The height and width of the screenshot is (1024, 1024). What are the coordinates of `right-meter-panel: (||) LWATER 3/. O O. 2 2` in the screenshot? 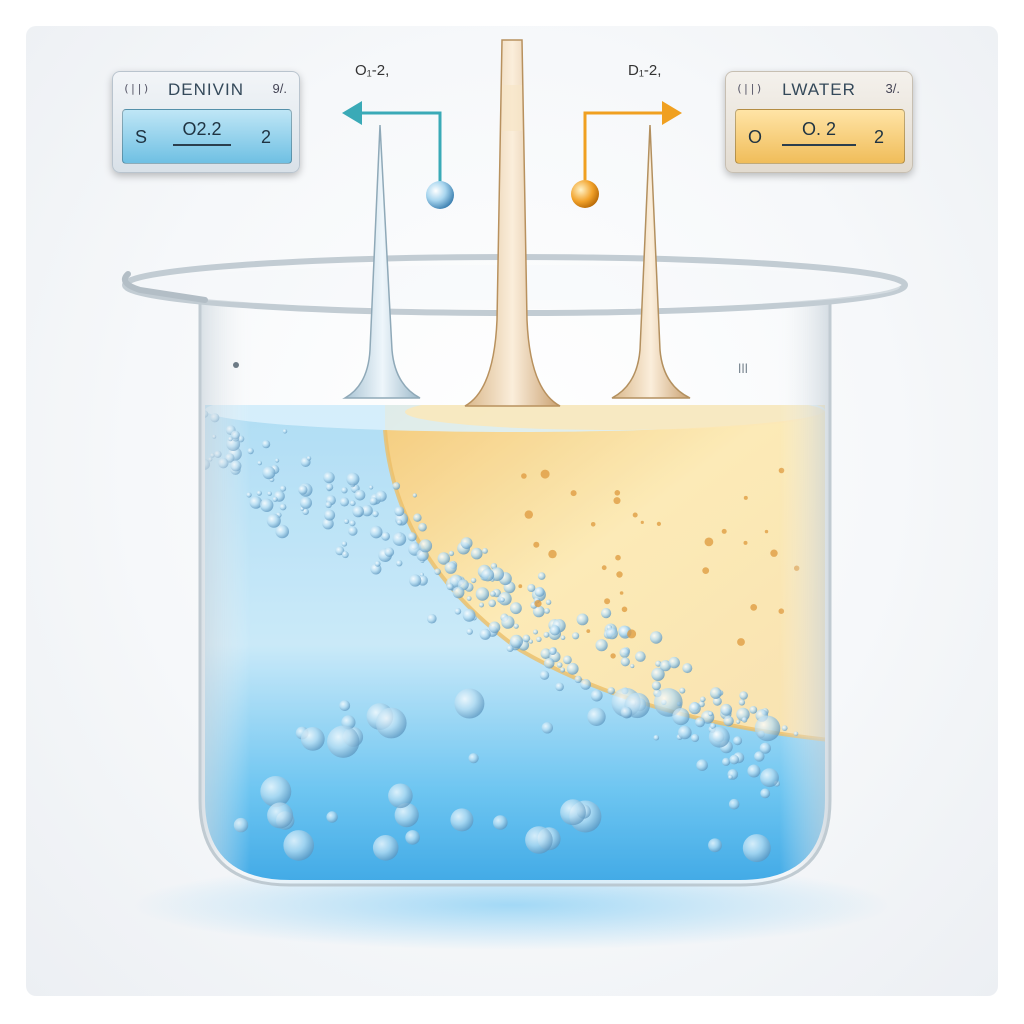 It's located at (819, 122).